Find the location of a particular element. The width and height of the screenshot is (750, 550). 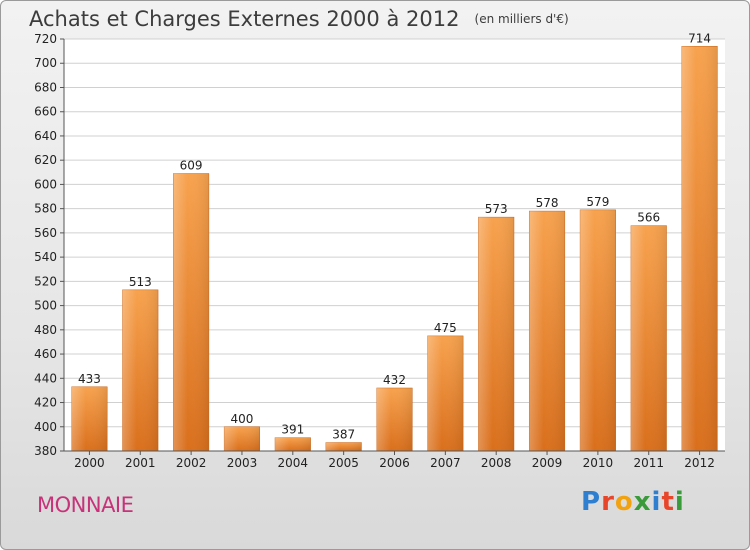

x-tick-label: 2007 is located at coordinates (445, 463).